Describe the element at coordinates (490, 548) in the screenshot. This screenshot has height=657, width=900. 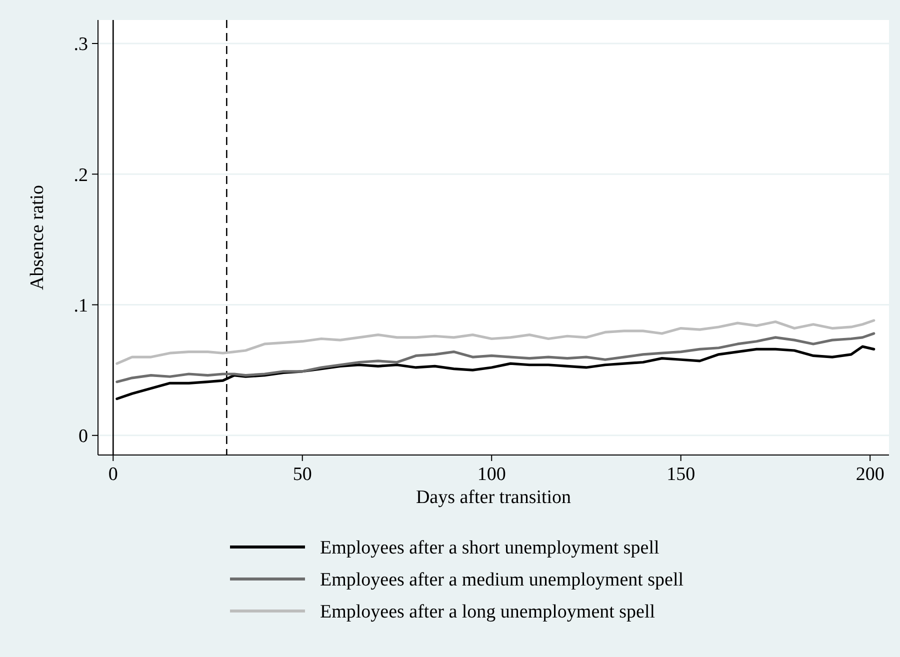
I see `legend-label: Employees after a short unemployment spell` at that location.